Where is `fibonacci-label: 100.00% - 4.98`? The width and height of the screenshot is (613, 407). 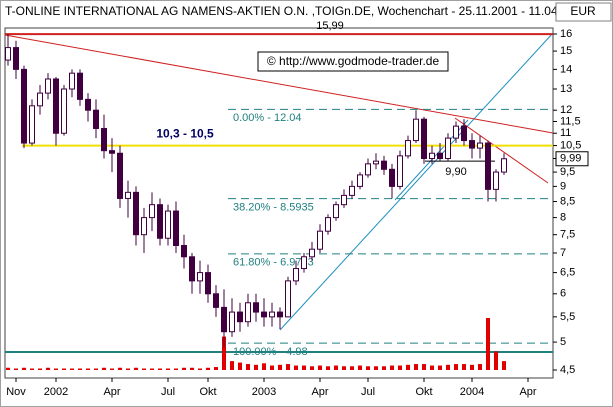
fibonacci-label: 100.00% - 4.98 is located at coordinates (270, 352).